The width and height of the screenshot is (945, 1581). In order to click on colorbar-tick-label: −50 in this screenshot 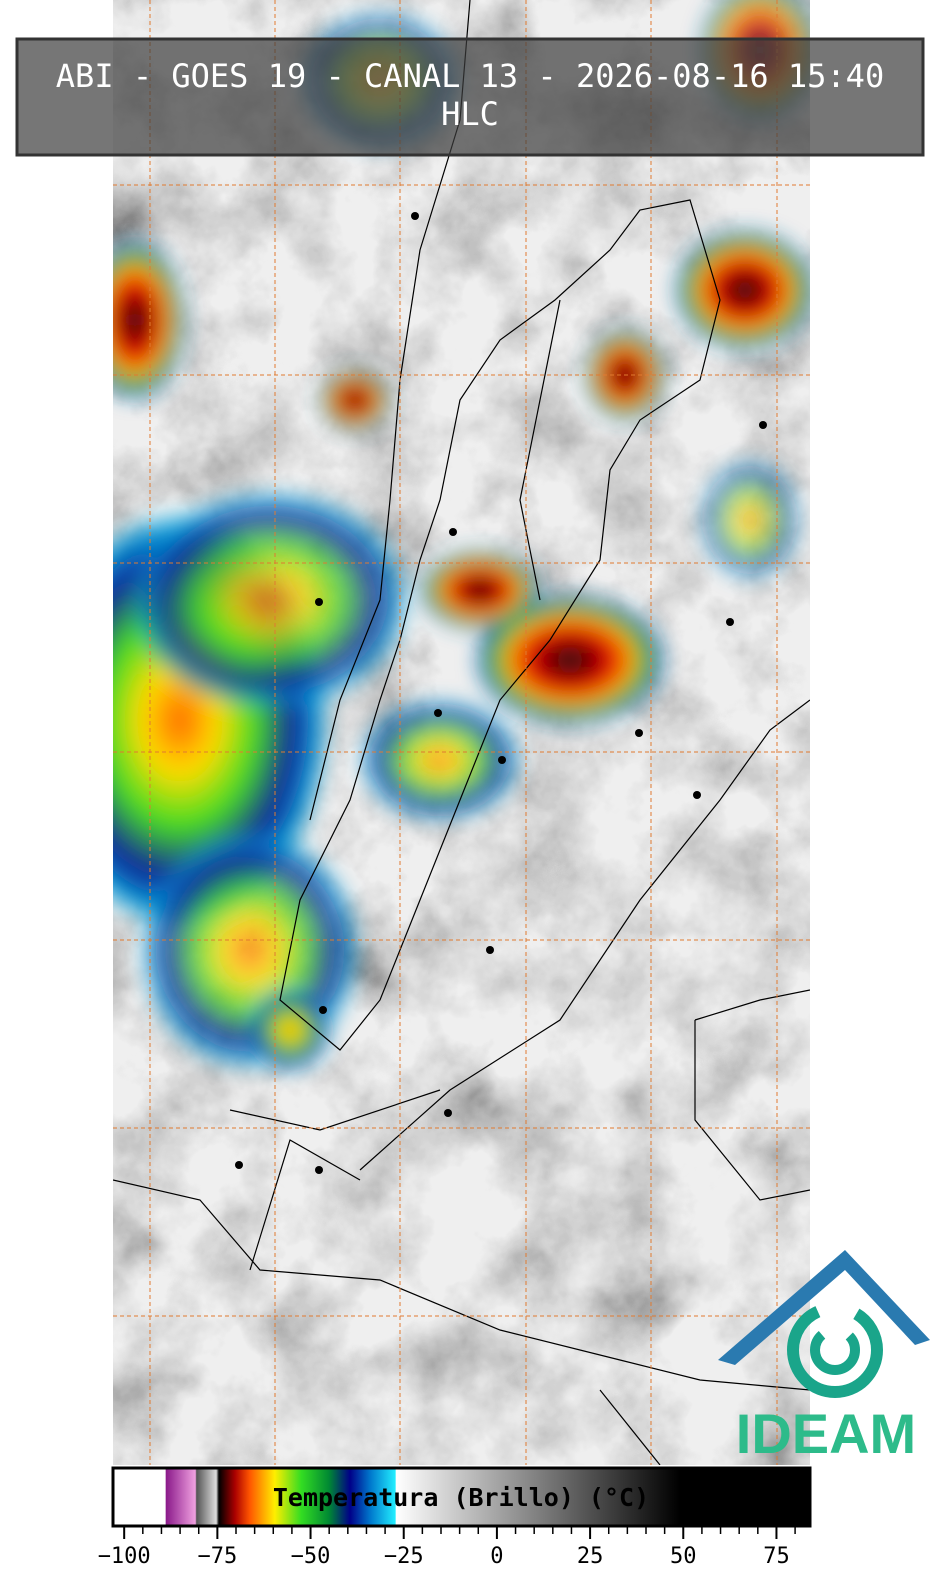, I will do `click(311, 1556)`.